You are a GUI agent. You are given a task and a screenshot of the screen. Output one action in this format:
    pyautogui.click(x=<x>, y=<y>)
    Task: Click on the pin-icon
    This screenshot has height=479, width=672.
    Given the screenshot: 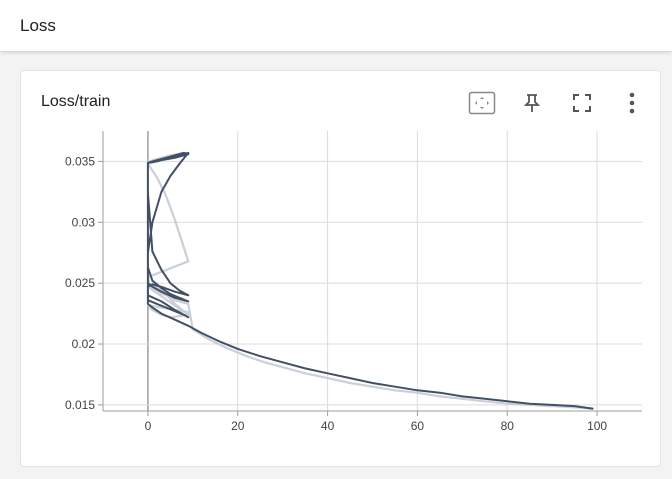 What is the action you would take?
    pyautogui.click(x=532, y=103)
    